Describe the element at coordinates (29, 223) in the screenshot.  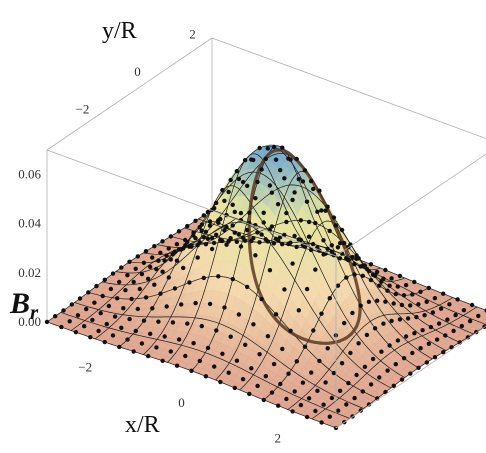
I see `z-tick-label: 0.04` at that location.